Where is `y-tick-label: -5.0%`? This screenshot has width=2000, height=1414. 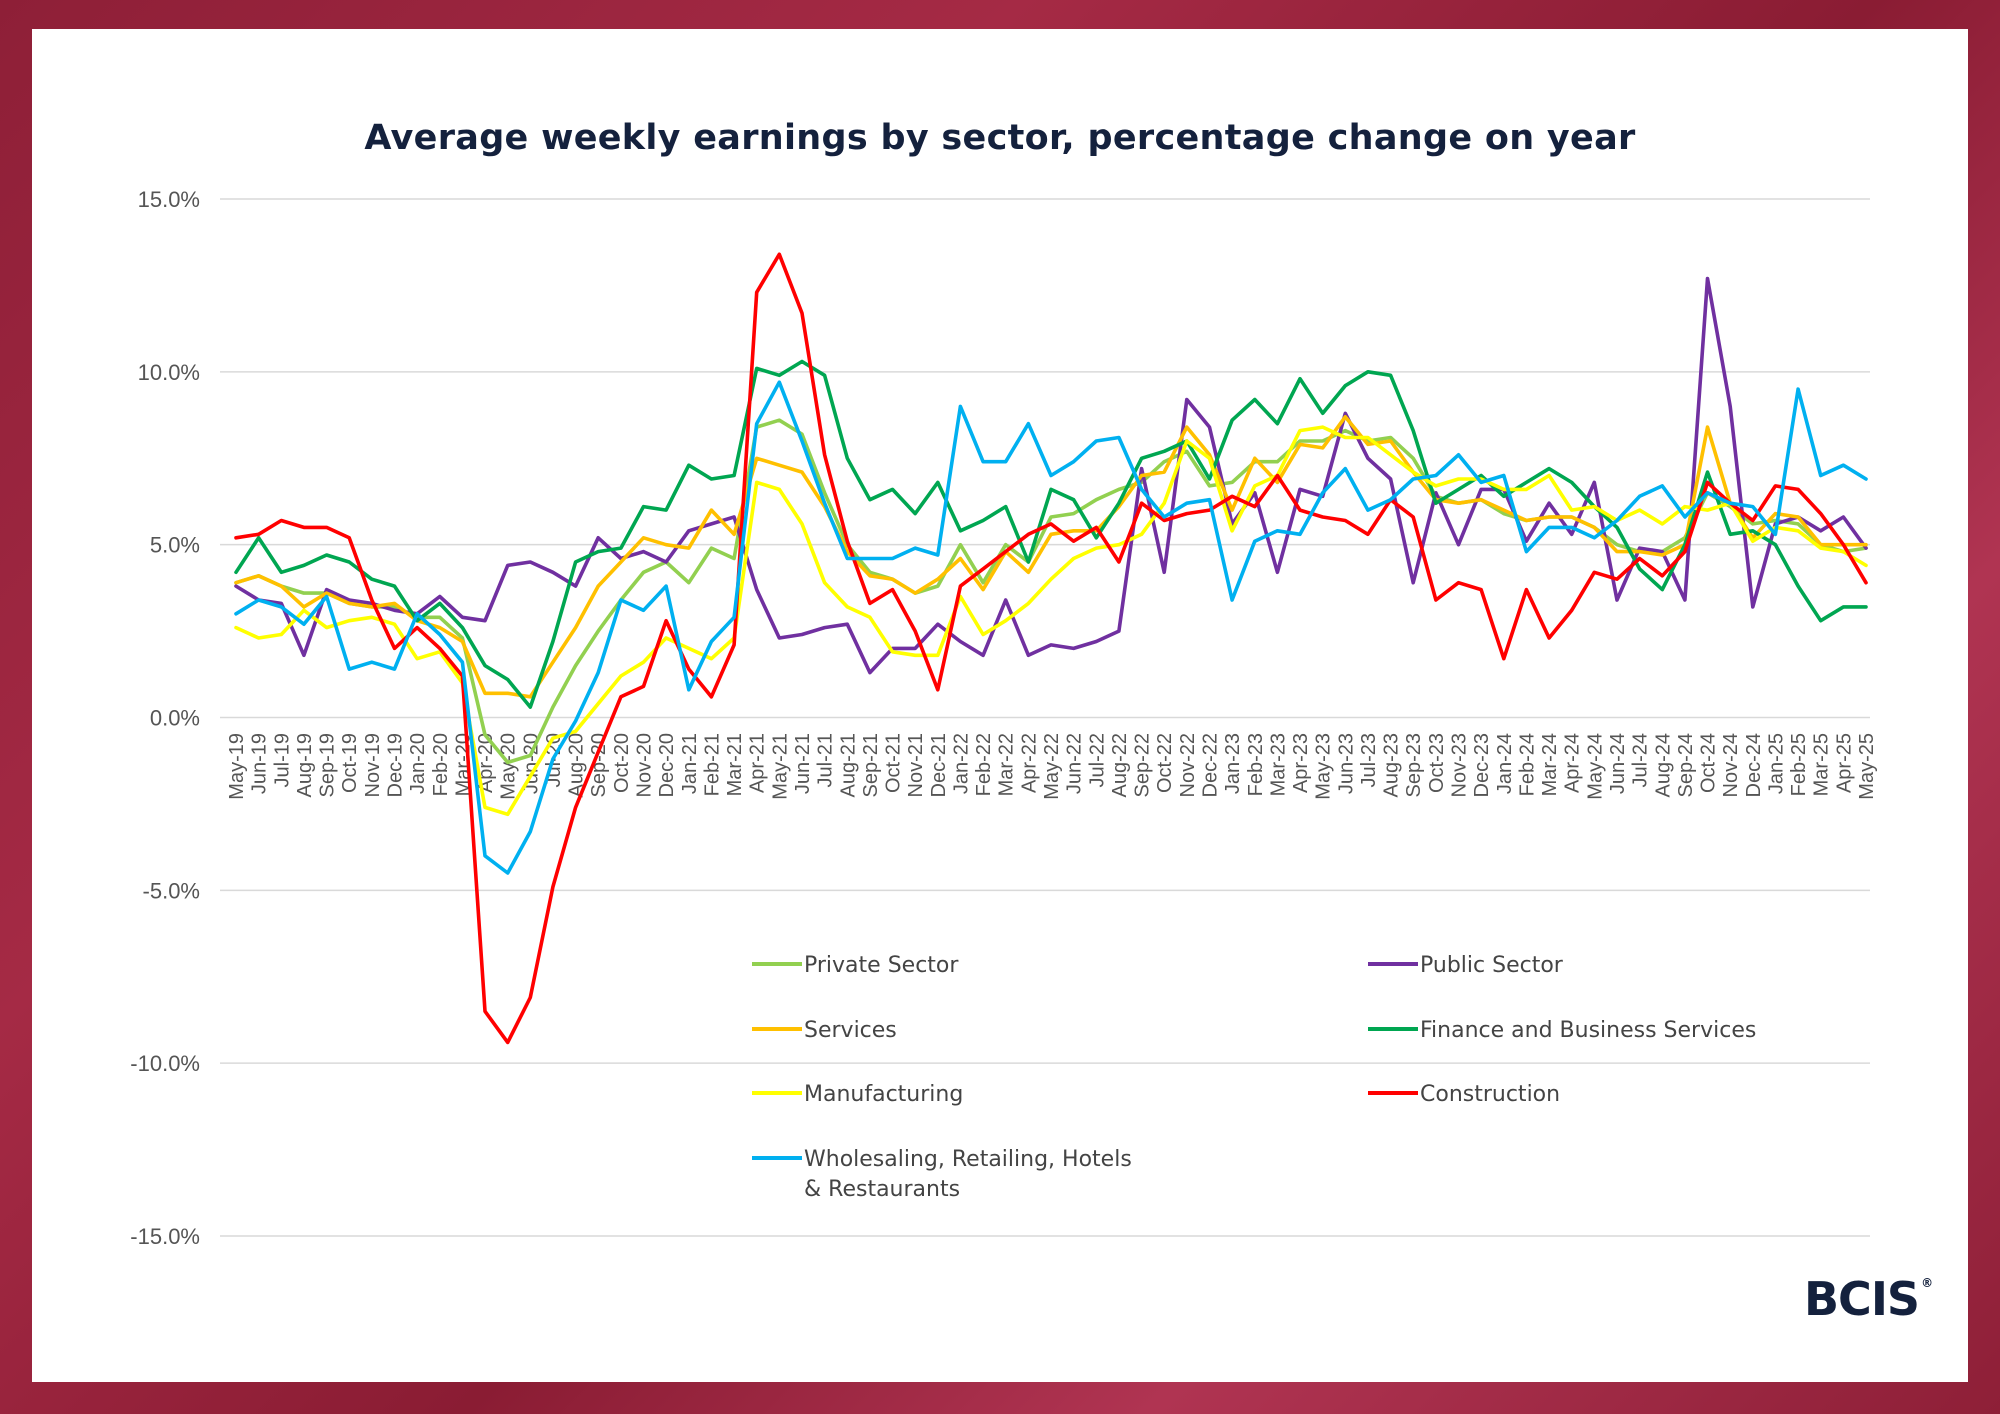
y-tick-label: -5.0% is located at coordinates (171, 890).